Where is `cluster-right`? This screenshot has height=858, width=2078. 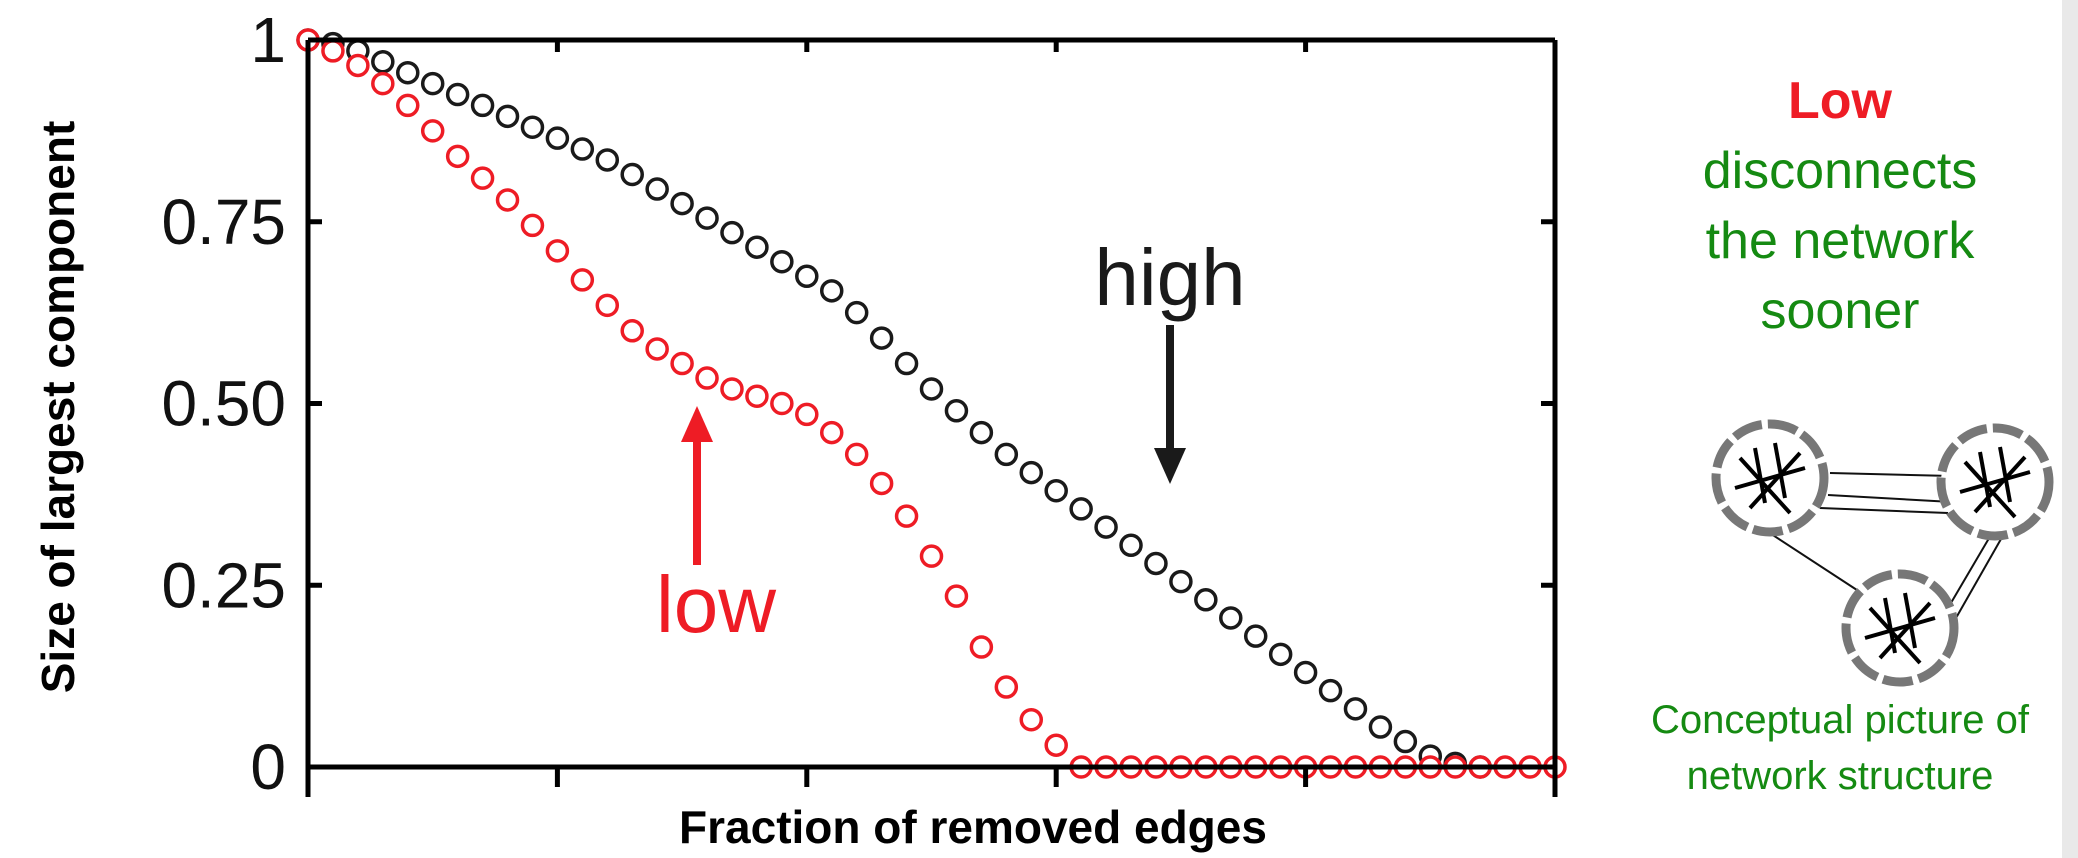
cluster-right is located at coordinates (1995, 482).